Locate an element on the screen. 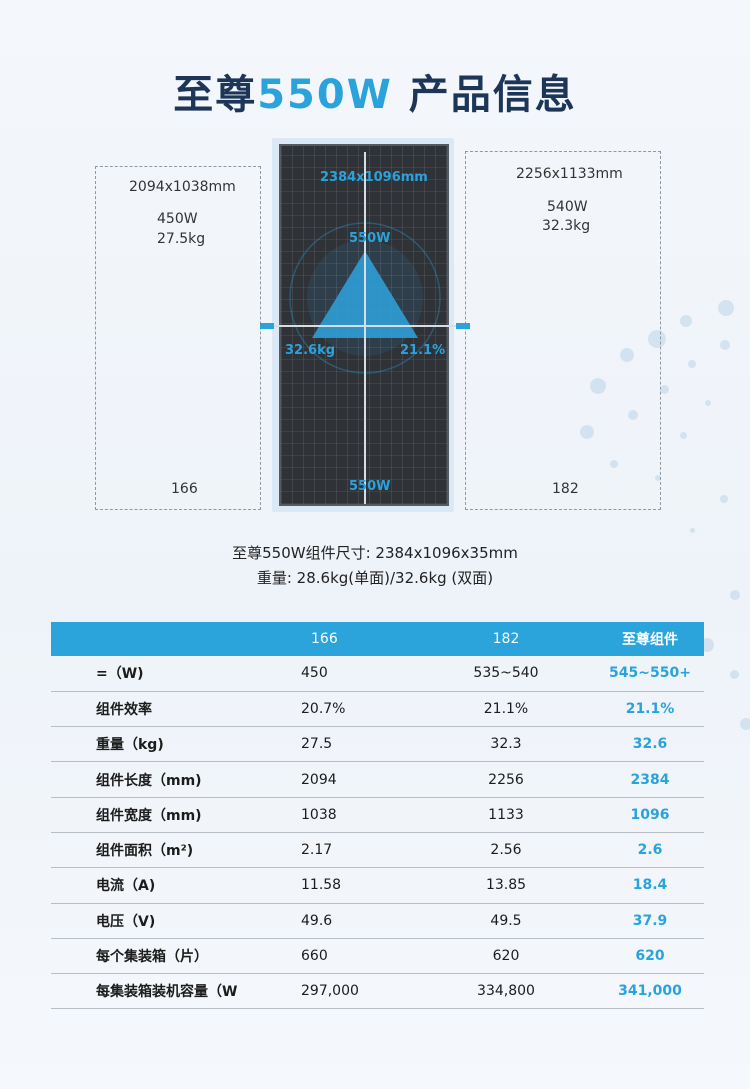 Image resolution: width=750 pixels, height=1089 pixels. table-row: 每集装箱装机容量（W 297,000 334,800 341,000 is located at coordinates (377, 991).